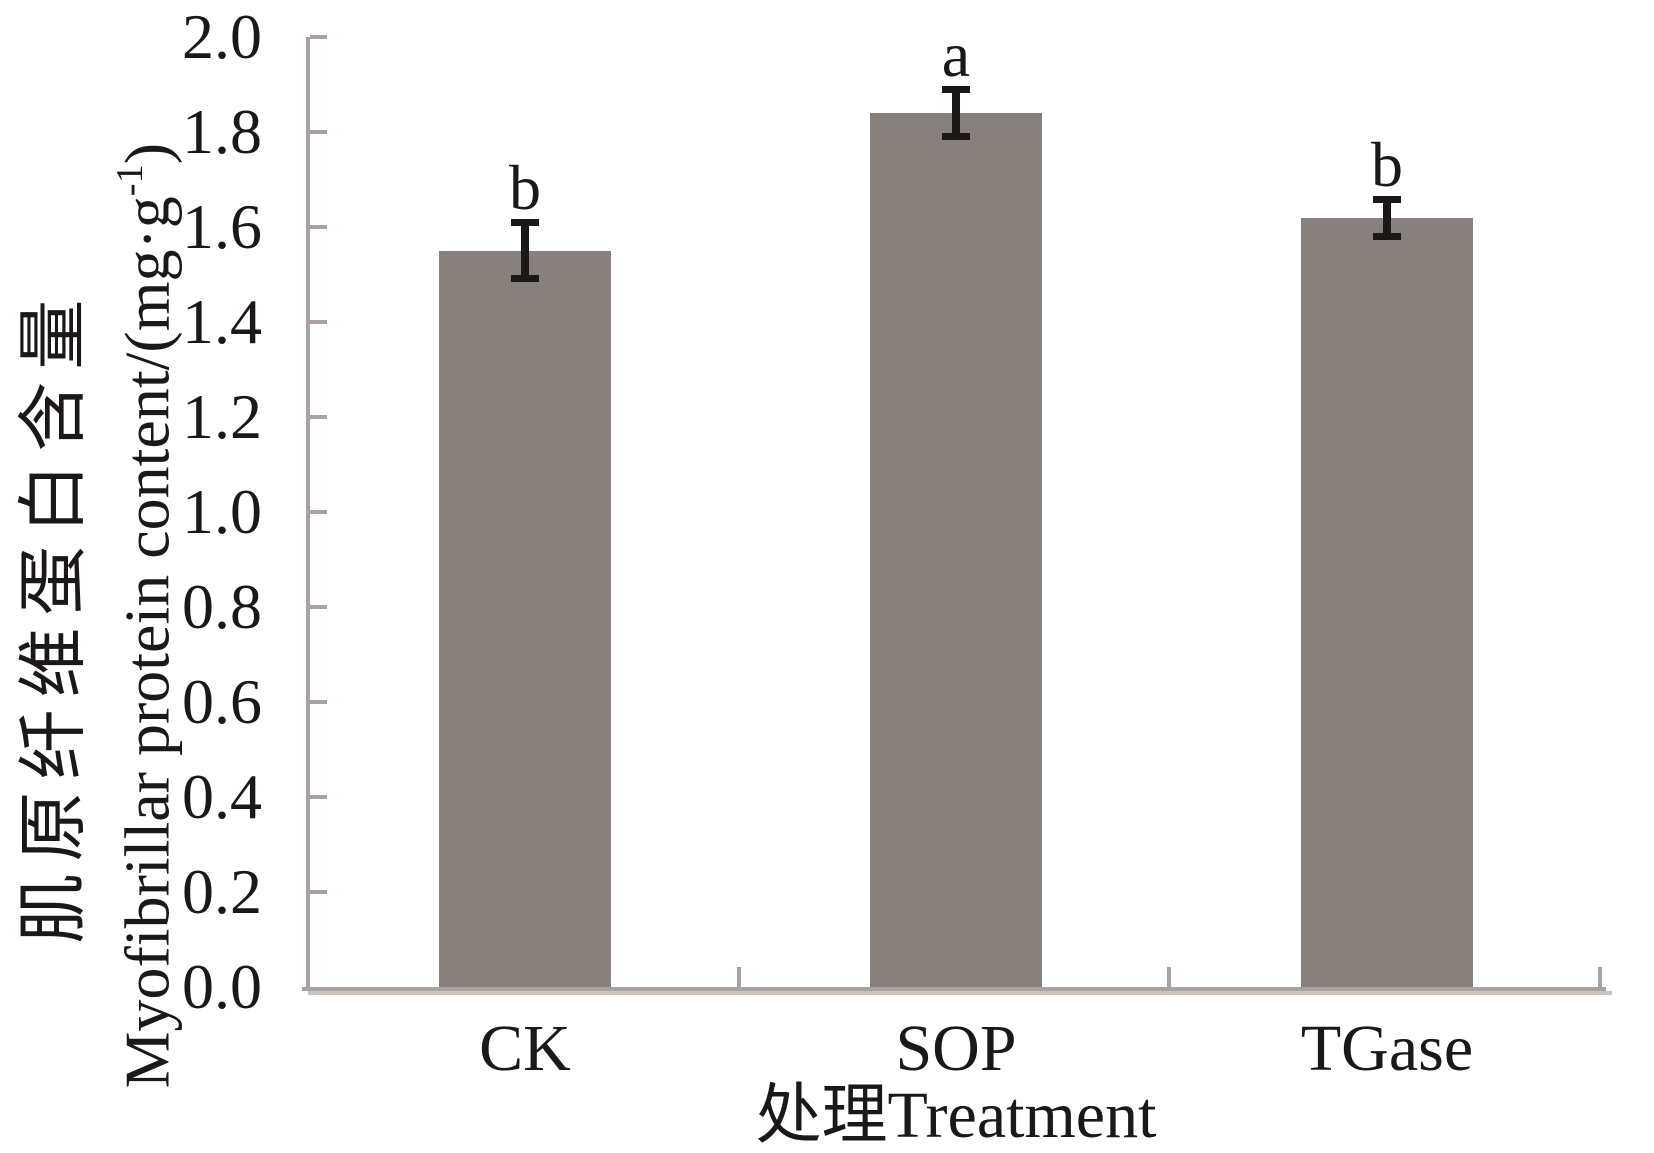 The height and width of the screenshot is (1153, 1654). I want to click on bar-ck, so click(525, 618).